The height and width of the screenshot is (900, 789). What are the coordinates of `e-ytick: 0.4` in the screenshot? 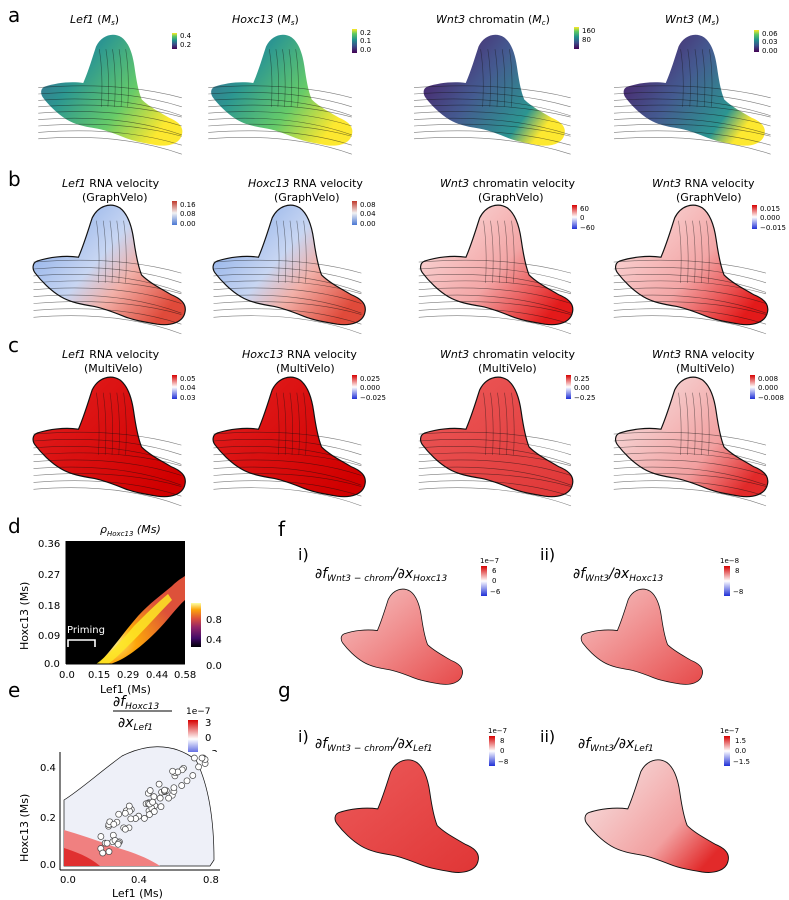 It's located at (48, 768).